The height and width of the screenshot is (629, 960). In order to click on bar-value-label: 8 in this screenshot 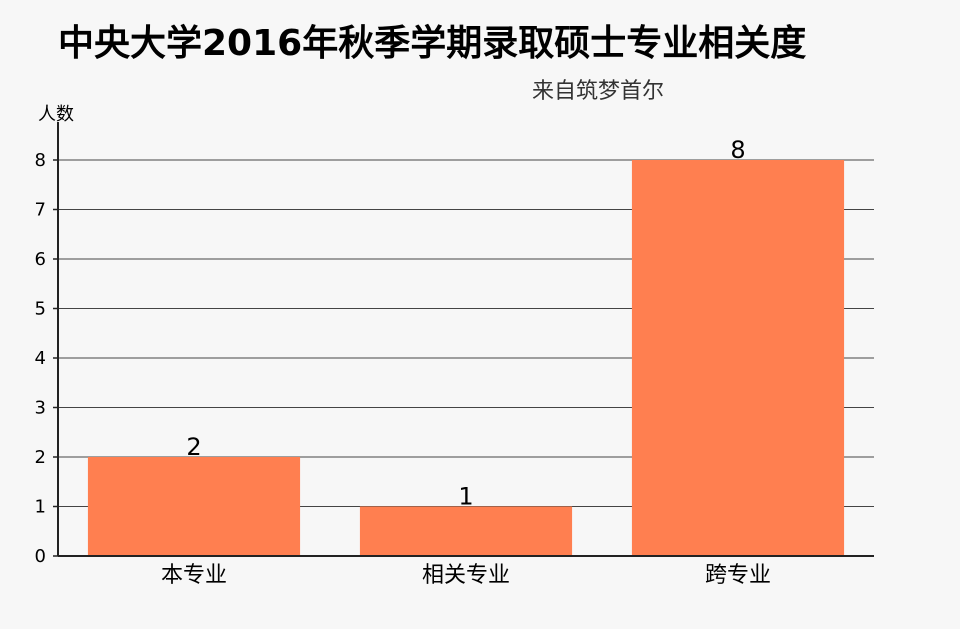, I will do `click(737, 150)`.